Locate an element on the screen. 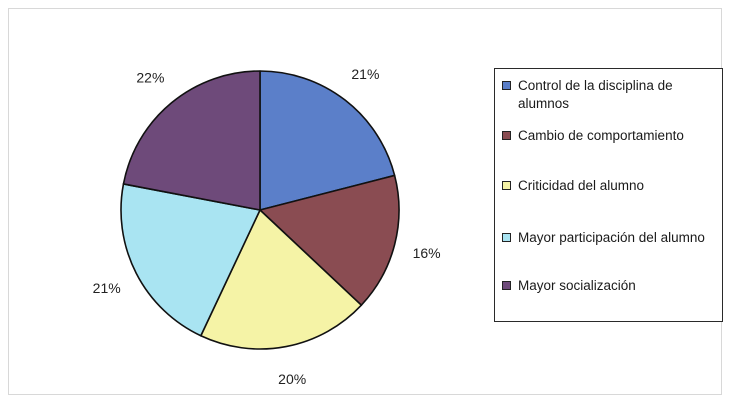 Image resolution: width=729 pixels, height=402 pixels. data-label: 16% is located at coordinates (427, 253).